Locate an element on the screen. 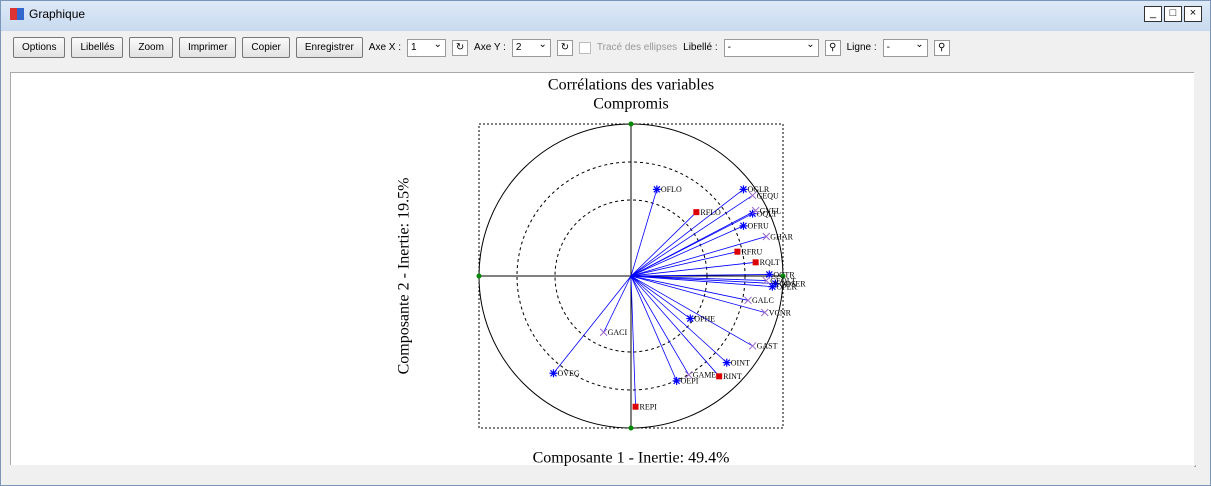  point-label: GALC is located at coordinates (763, 300).